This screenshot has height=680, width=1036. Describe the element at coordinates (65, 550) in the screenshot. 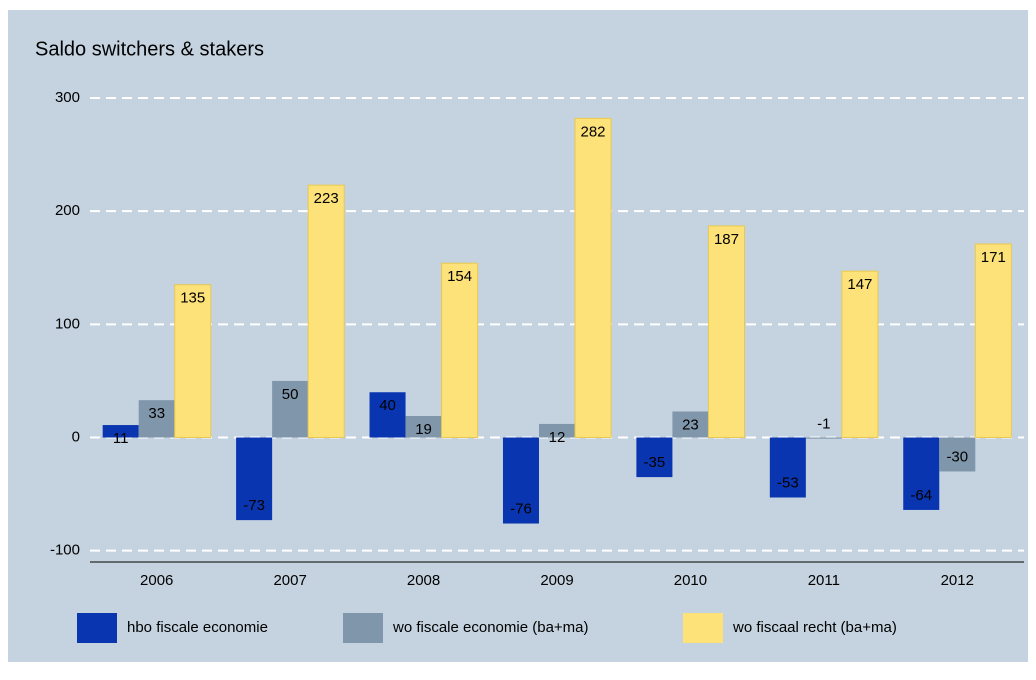

I see `y-tick-label: -100` at that location.